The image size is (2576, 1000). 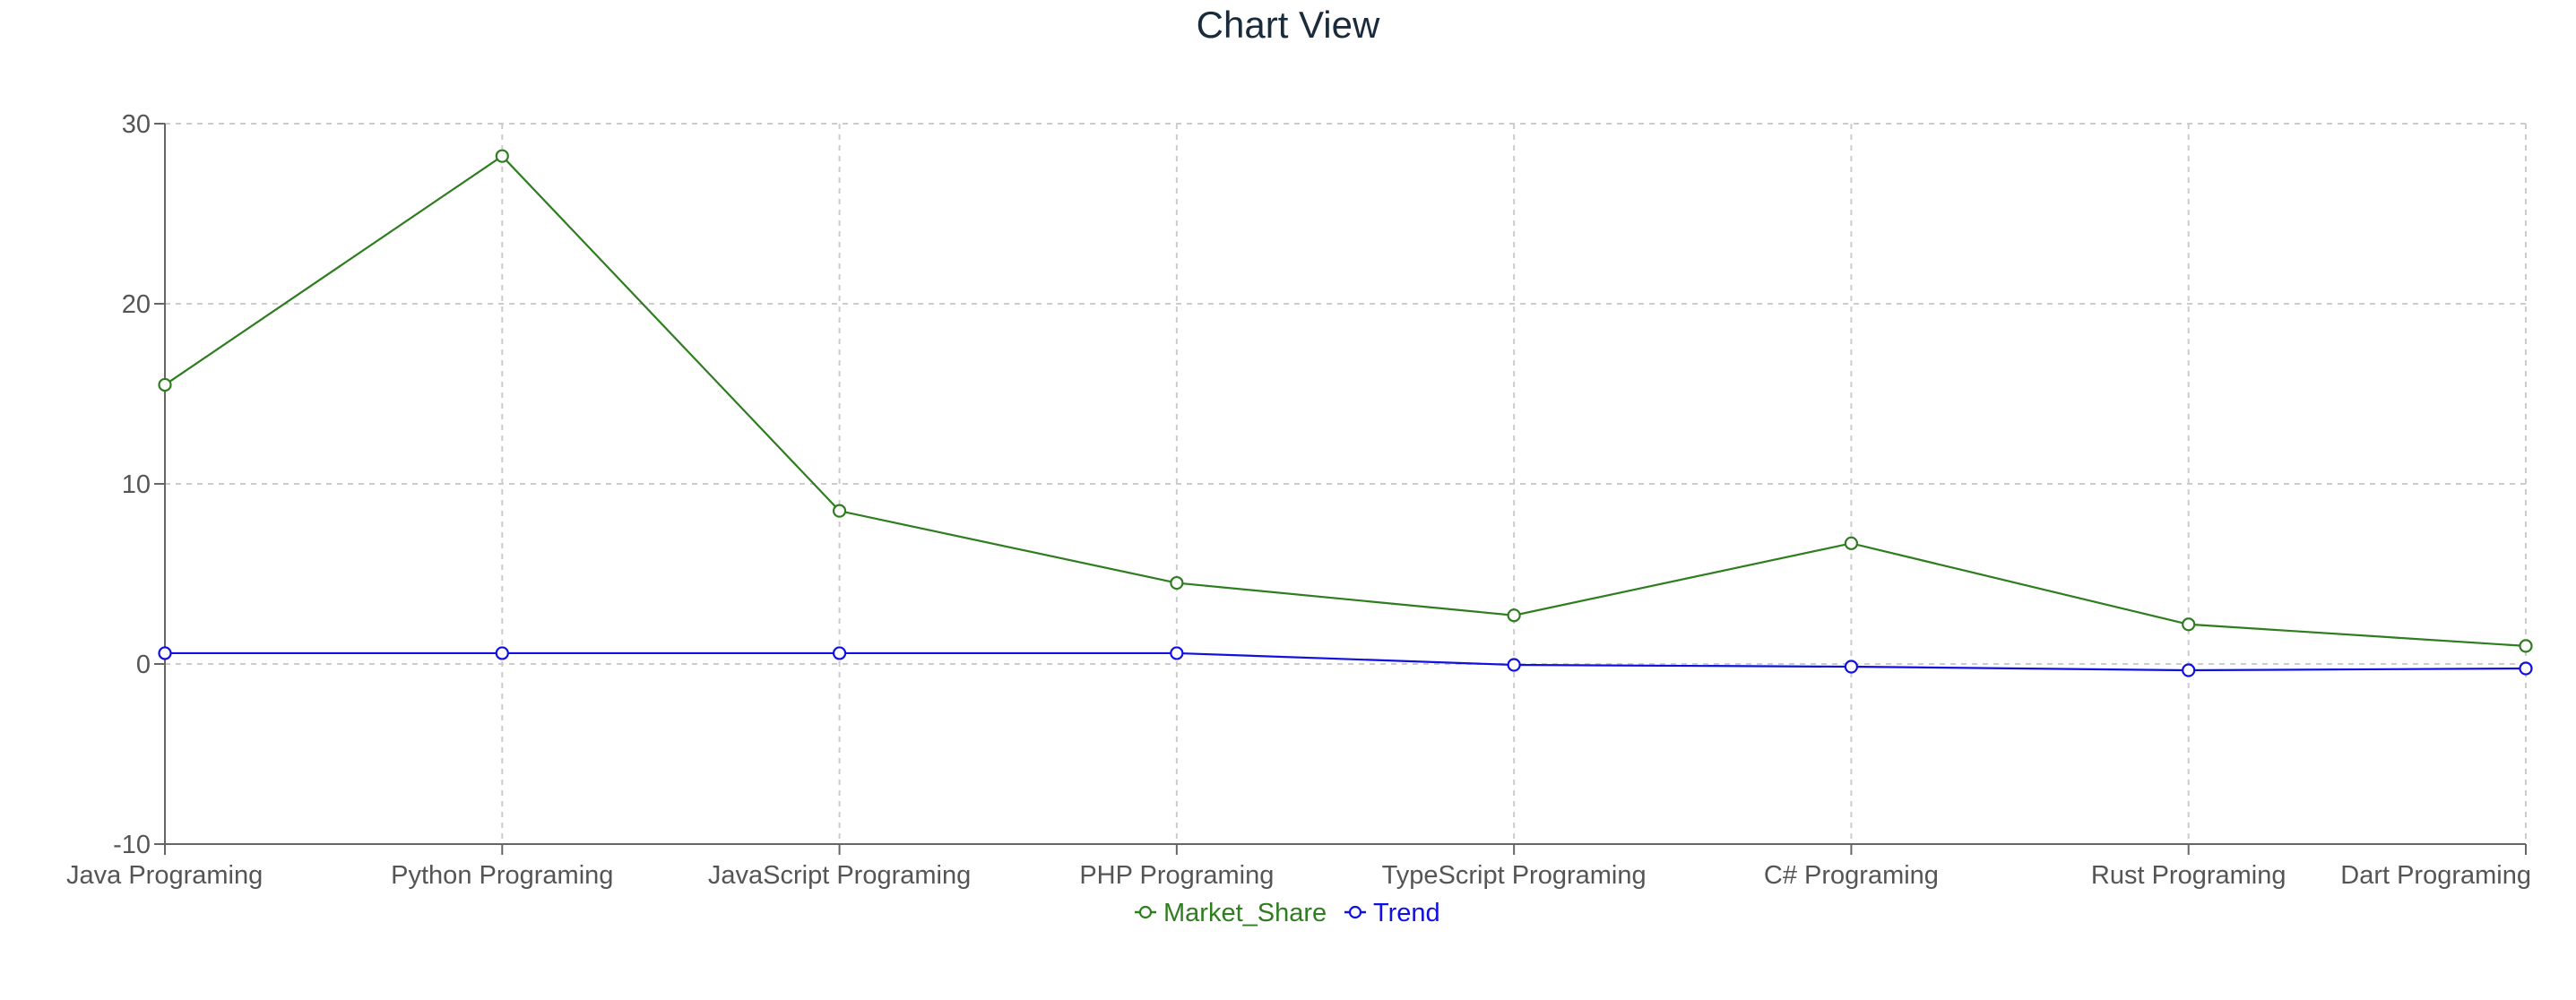 What do you see at coordinates (1406, 913) in the screenshot?
I see `legend-label: Trend` at bounding box center [1406, 913].